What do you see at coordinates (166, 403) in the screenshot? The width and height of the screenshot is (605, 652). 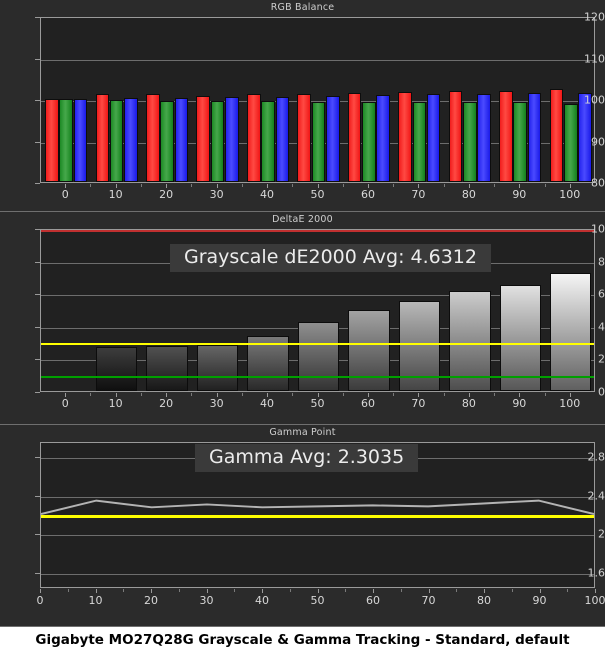 I see `x-axis-label-de-20: 20` at bounding box center [166, 403].